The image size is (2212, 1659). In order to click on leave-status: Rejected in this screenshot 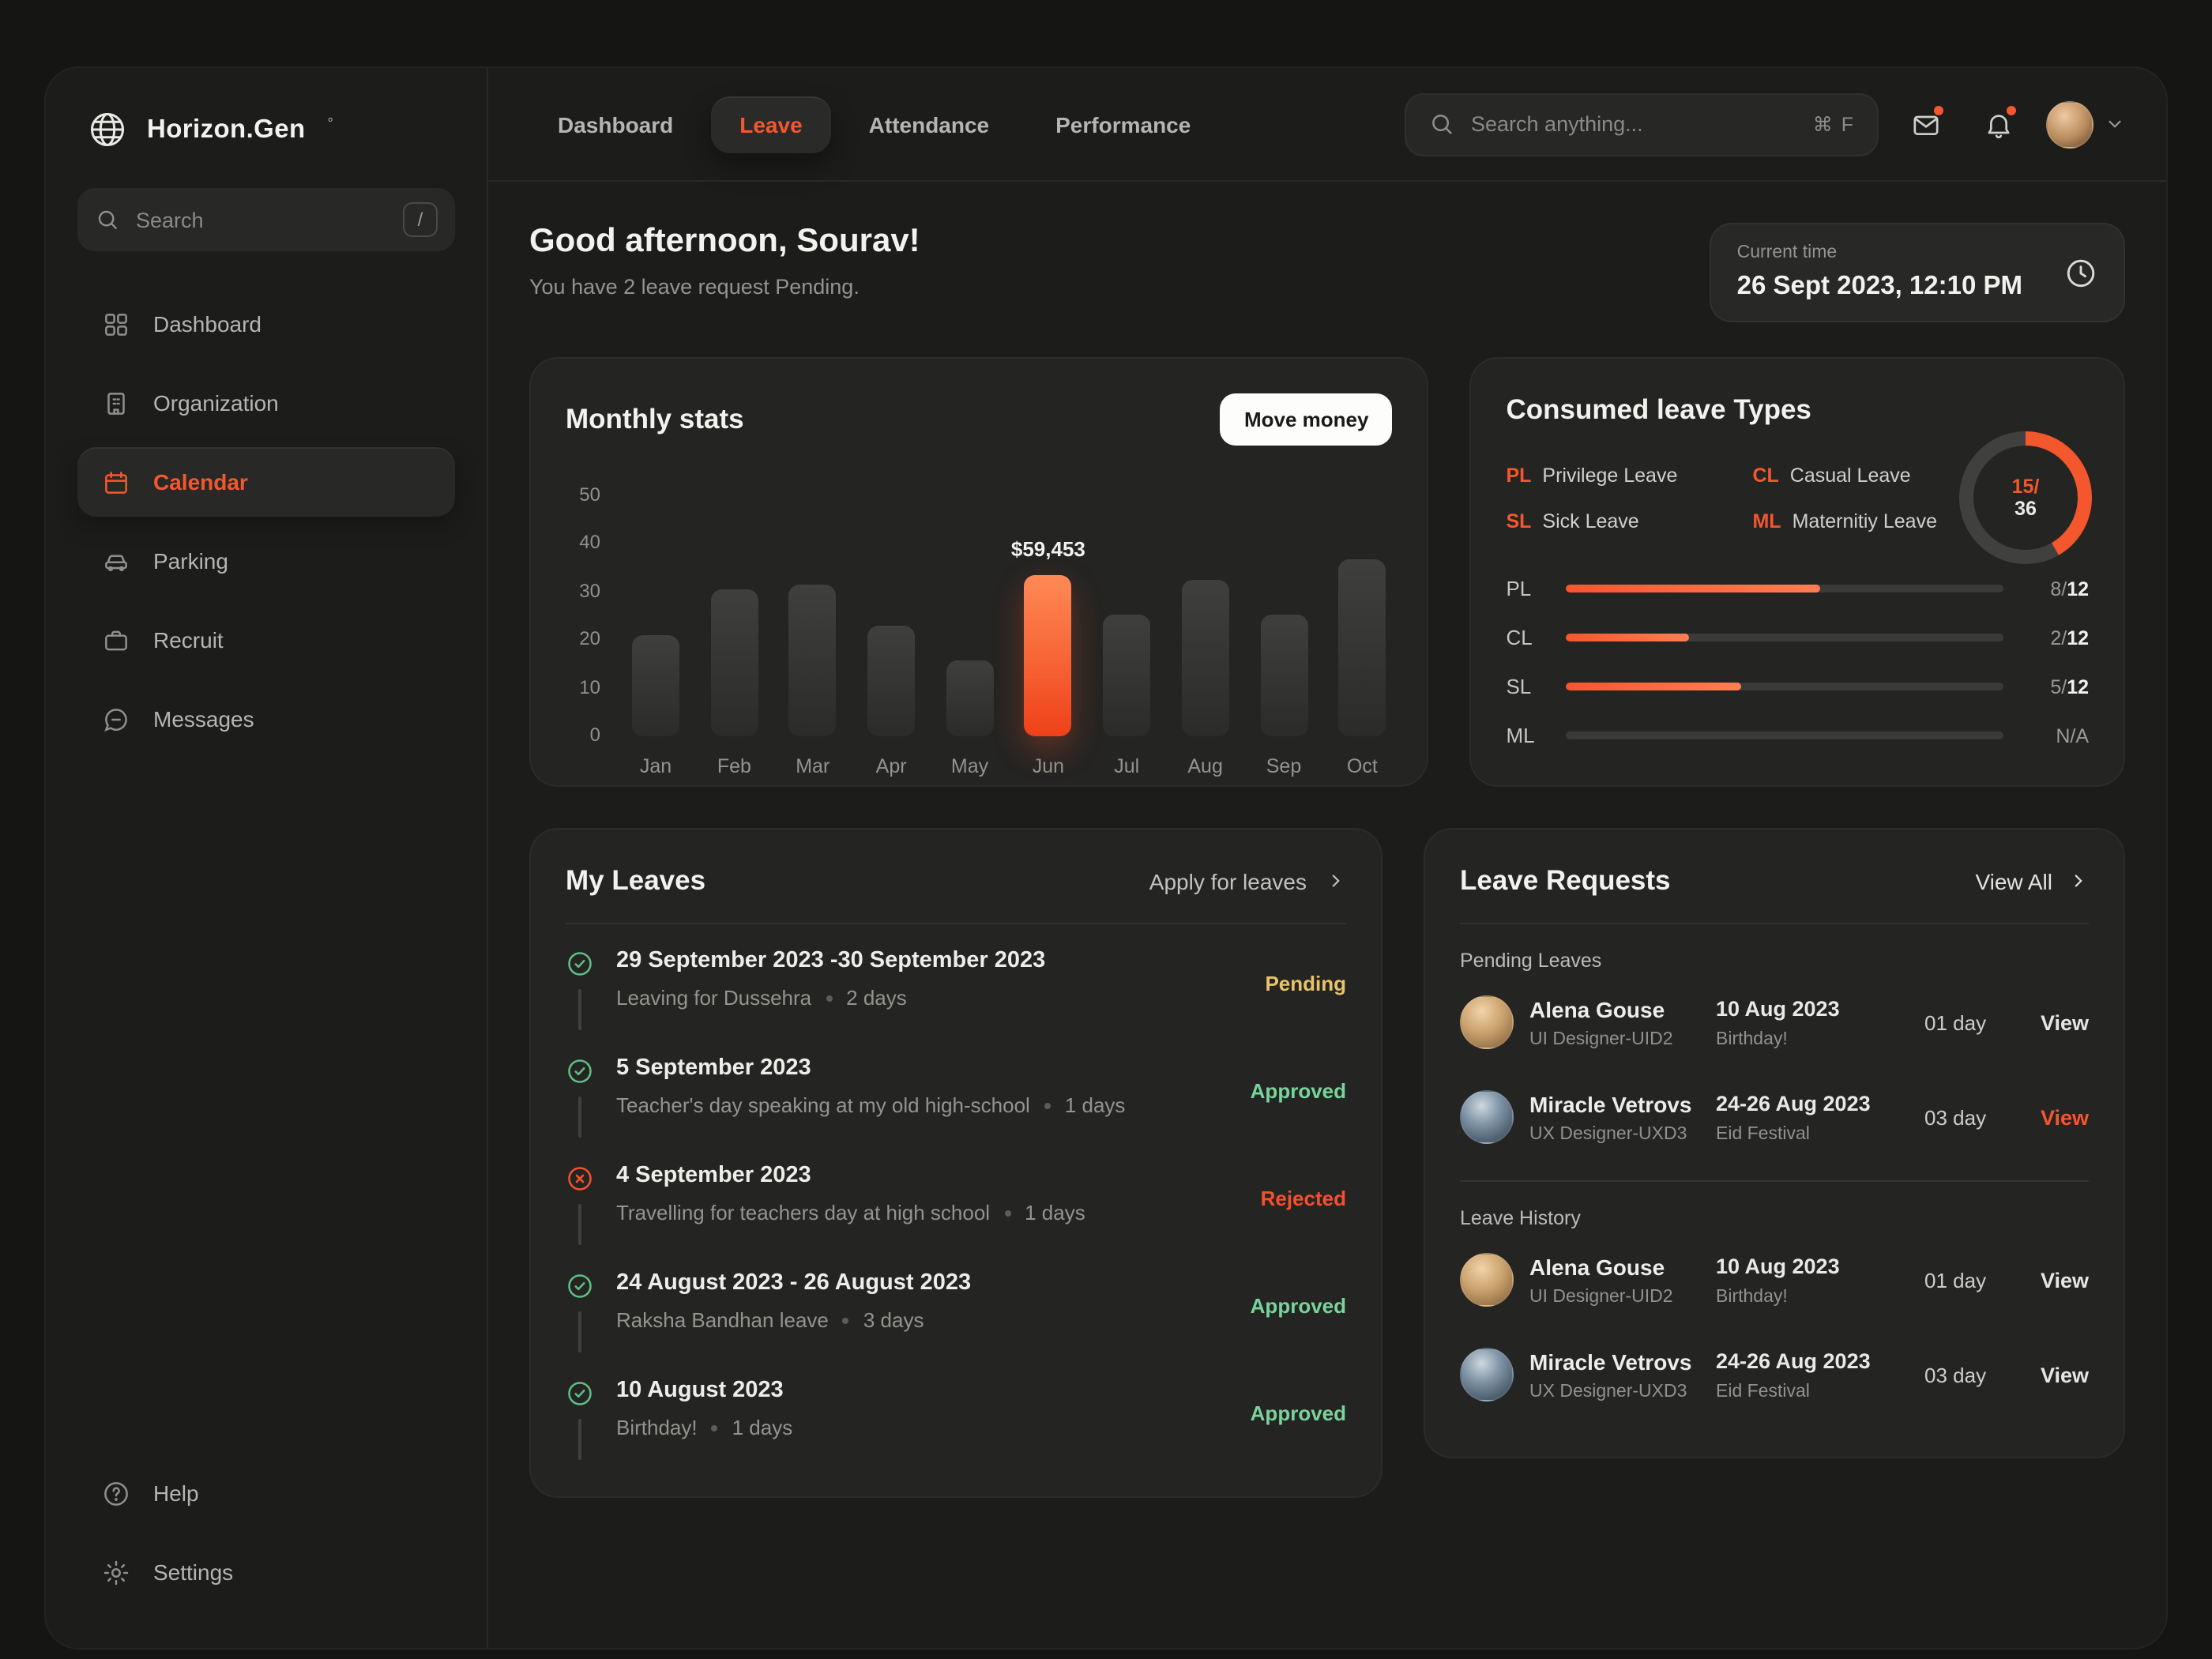, I will do `click(1303, 1198)`.